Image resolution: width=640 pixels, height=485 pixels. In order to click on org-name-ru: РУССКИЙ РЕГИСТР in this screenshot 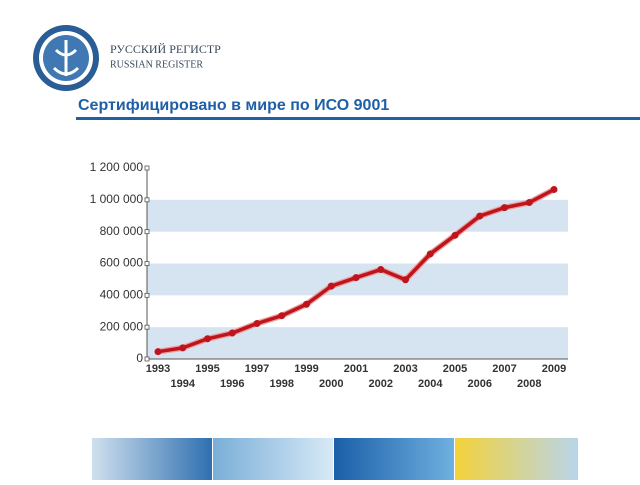, I will do `click(165, 49)`.